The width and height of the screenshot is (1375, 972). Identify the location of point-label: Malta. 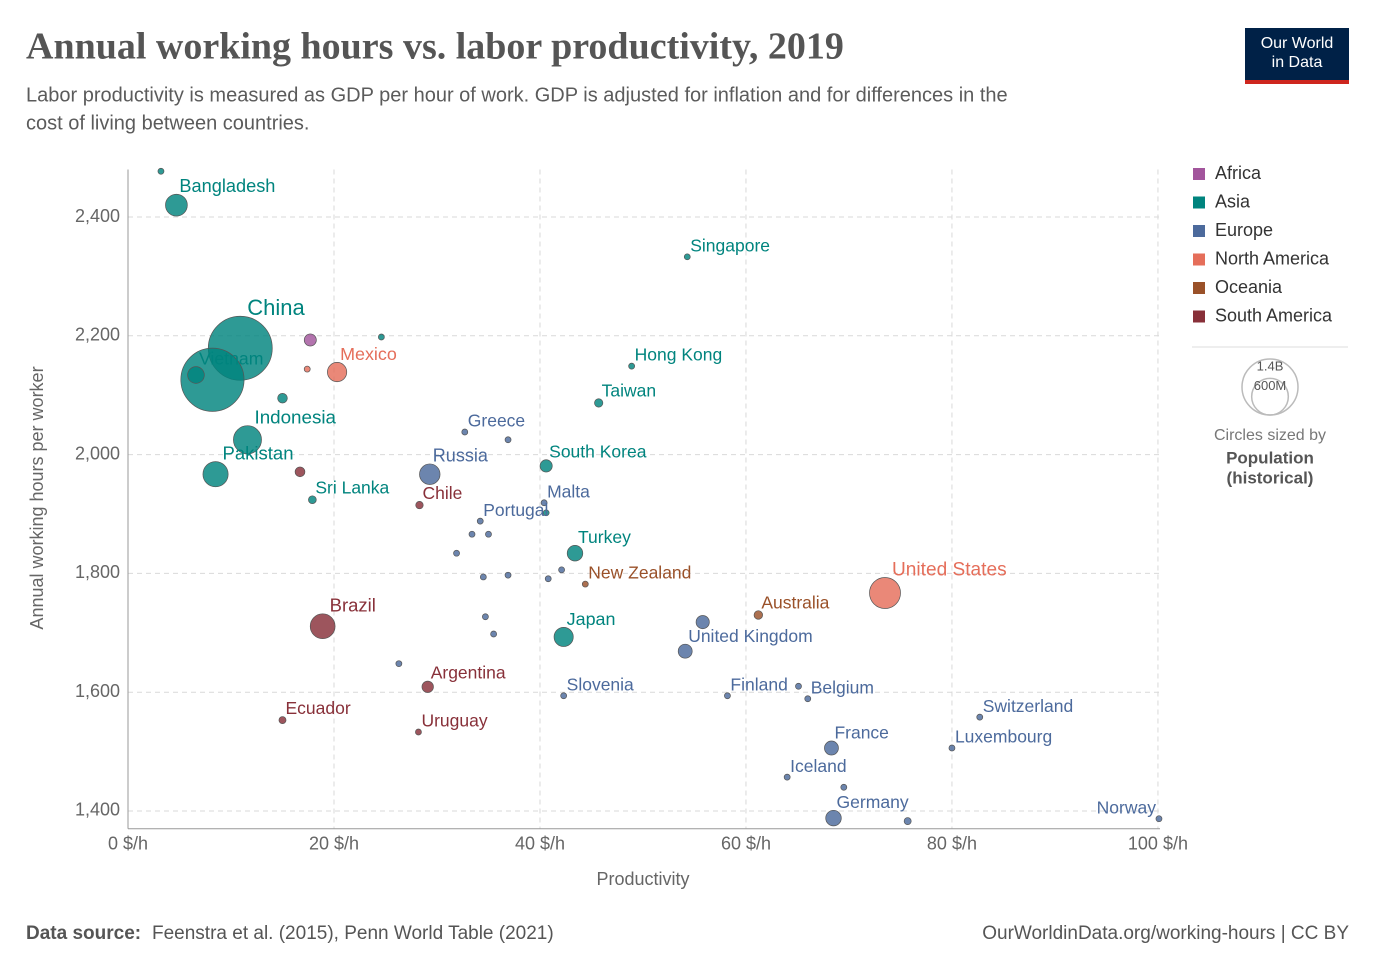
(568, 491).